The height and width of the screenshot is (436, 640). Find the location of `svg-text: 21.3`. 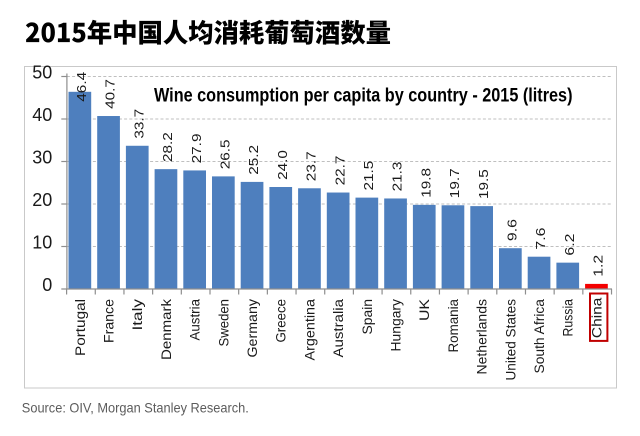

svg-text: 21.3 is located at coordinates (397, 177).